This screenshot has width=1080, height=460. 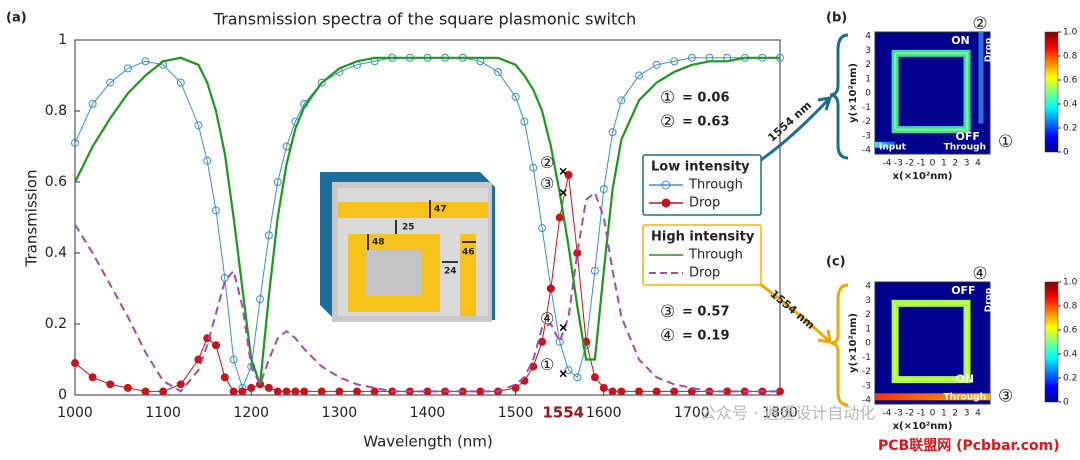 What do you see at coordinates (955, 164) in the screenshot?
I see `x-tick-label: 2` at bounding box center [955, 164].